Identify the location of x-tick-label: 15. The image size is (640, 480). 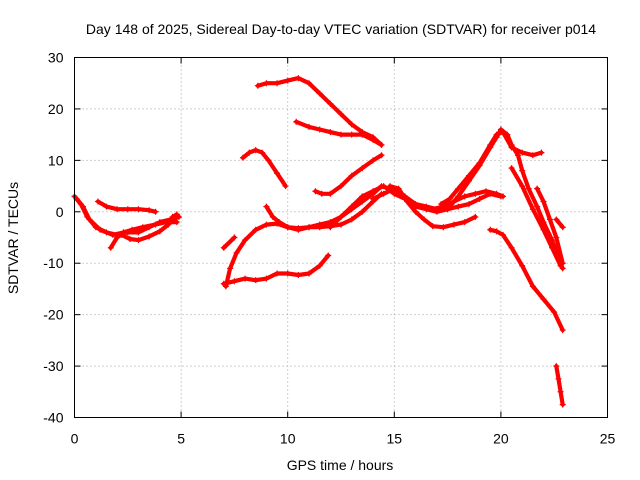
(395, 439).